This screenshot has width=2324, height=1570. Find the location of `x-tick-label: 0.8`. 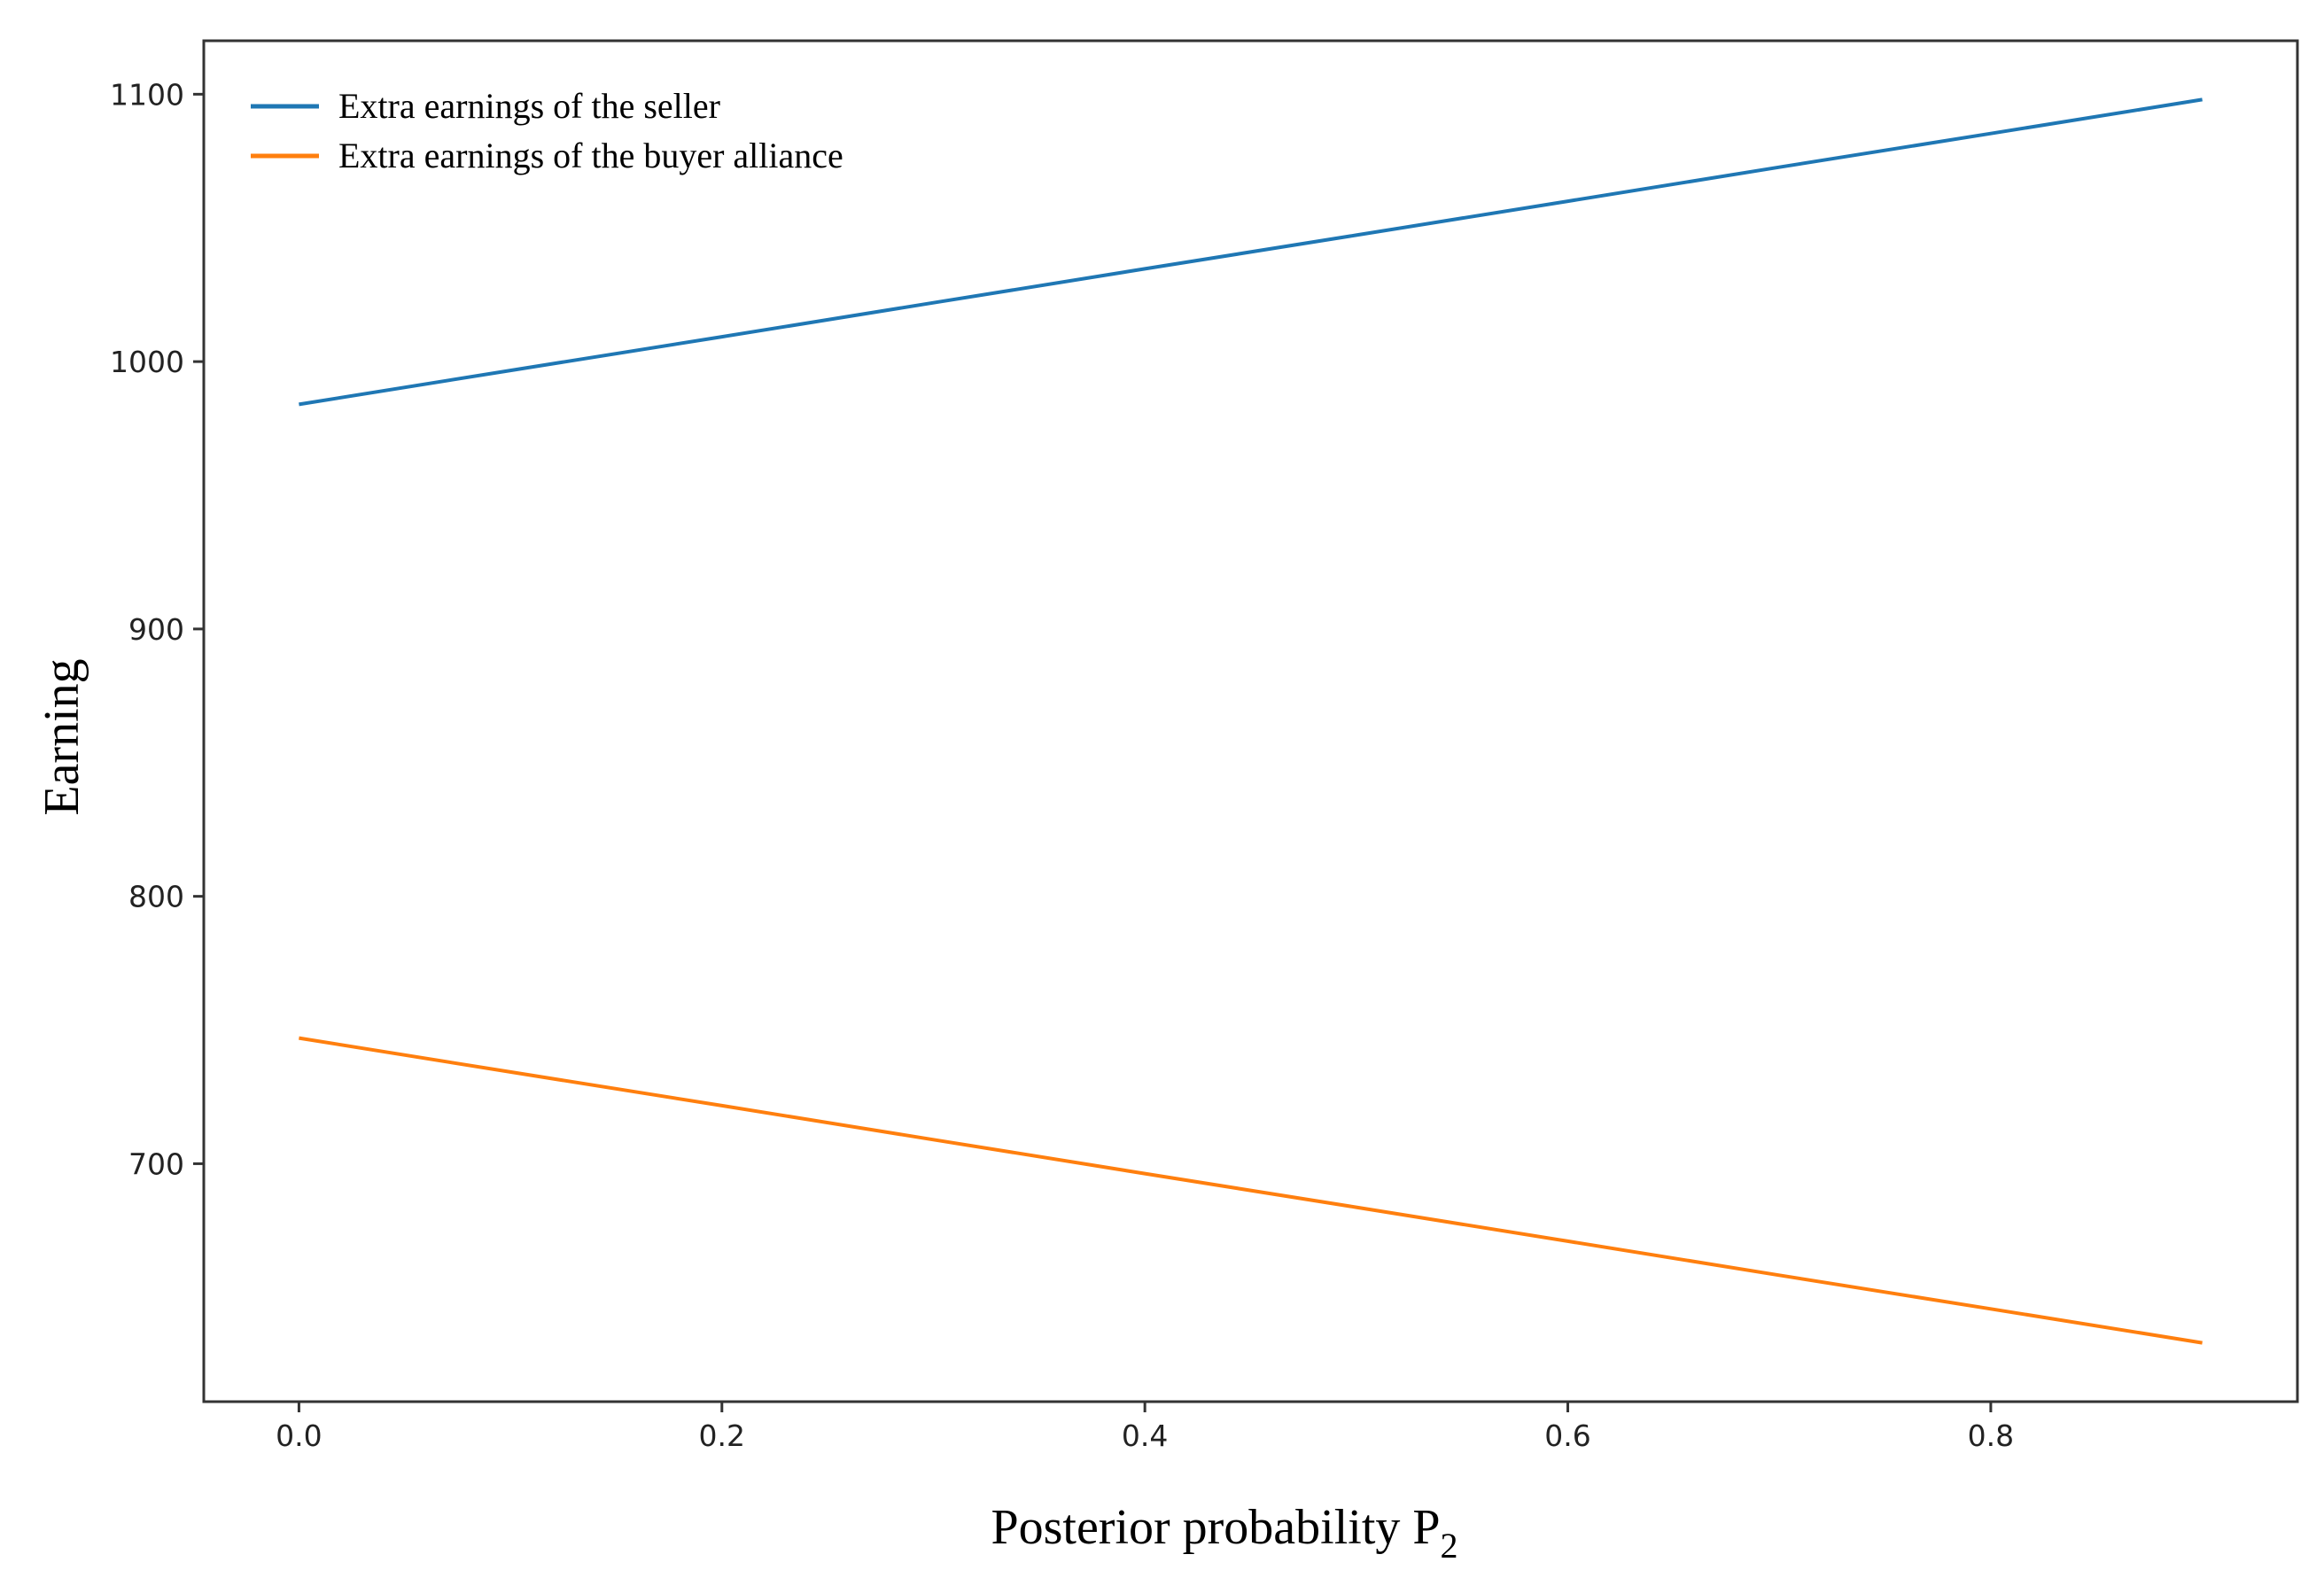

x-tick-label: 0.8 is located at coordinates (1991, 1435).